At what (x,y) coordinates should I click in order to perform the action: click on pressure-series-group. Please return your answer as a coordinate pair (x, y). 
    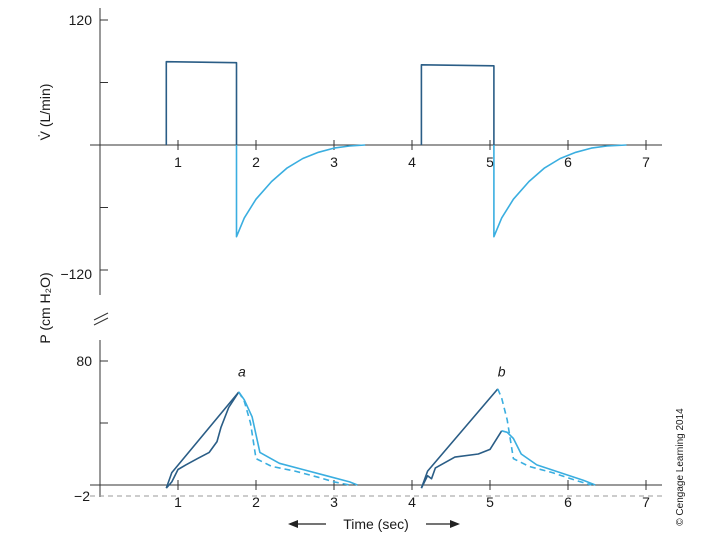
    Looking at the image, I should click on (380, 438).